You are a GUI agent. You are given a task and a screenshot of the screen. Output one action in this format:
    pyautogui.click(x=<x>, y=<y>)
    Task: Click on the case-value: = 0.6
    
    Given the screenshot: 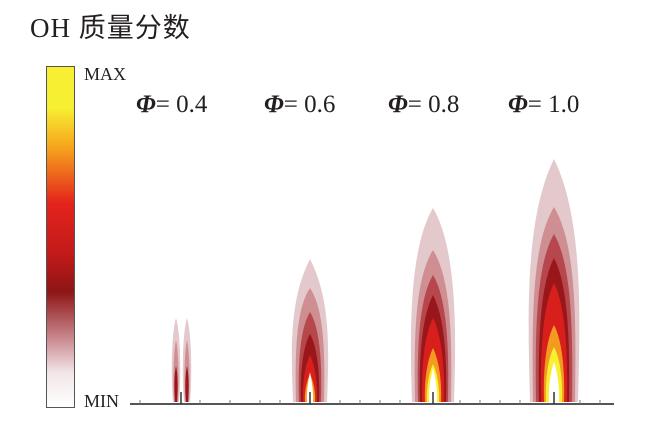 What is the action you would take?
    pyautogui.click(x=309, y=104)
    